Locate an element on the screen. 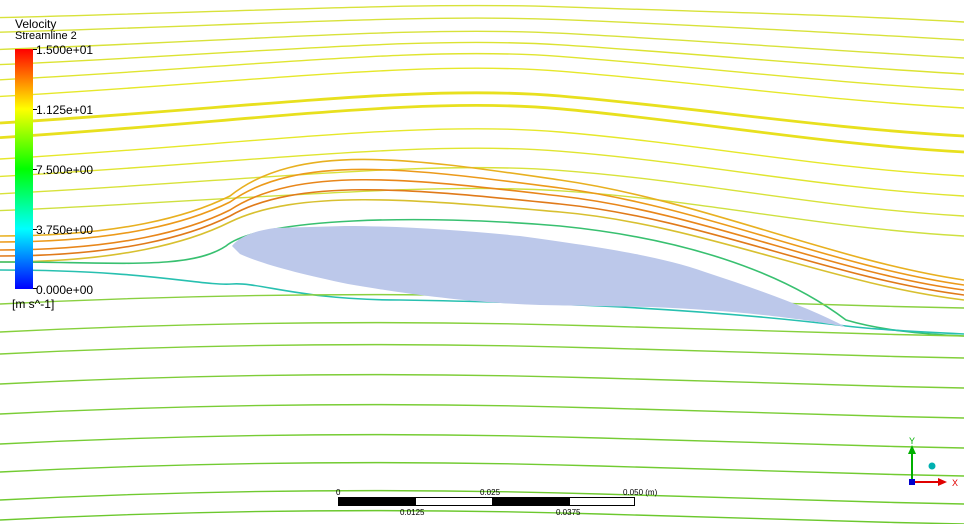 The width and height of the screenshot is (964, 524). legend-label-min: 0.000e+00 is located at coordinates (65, 290).